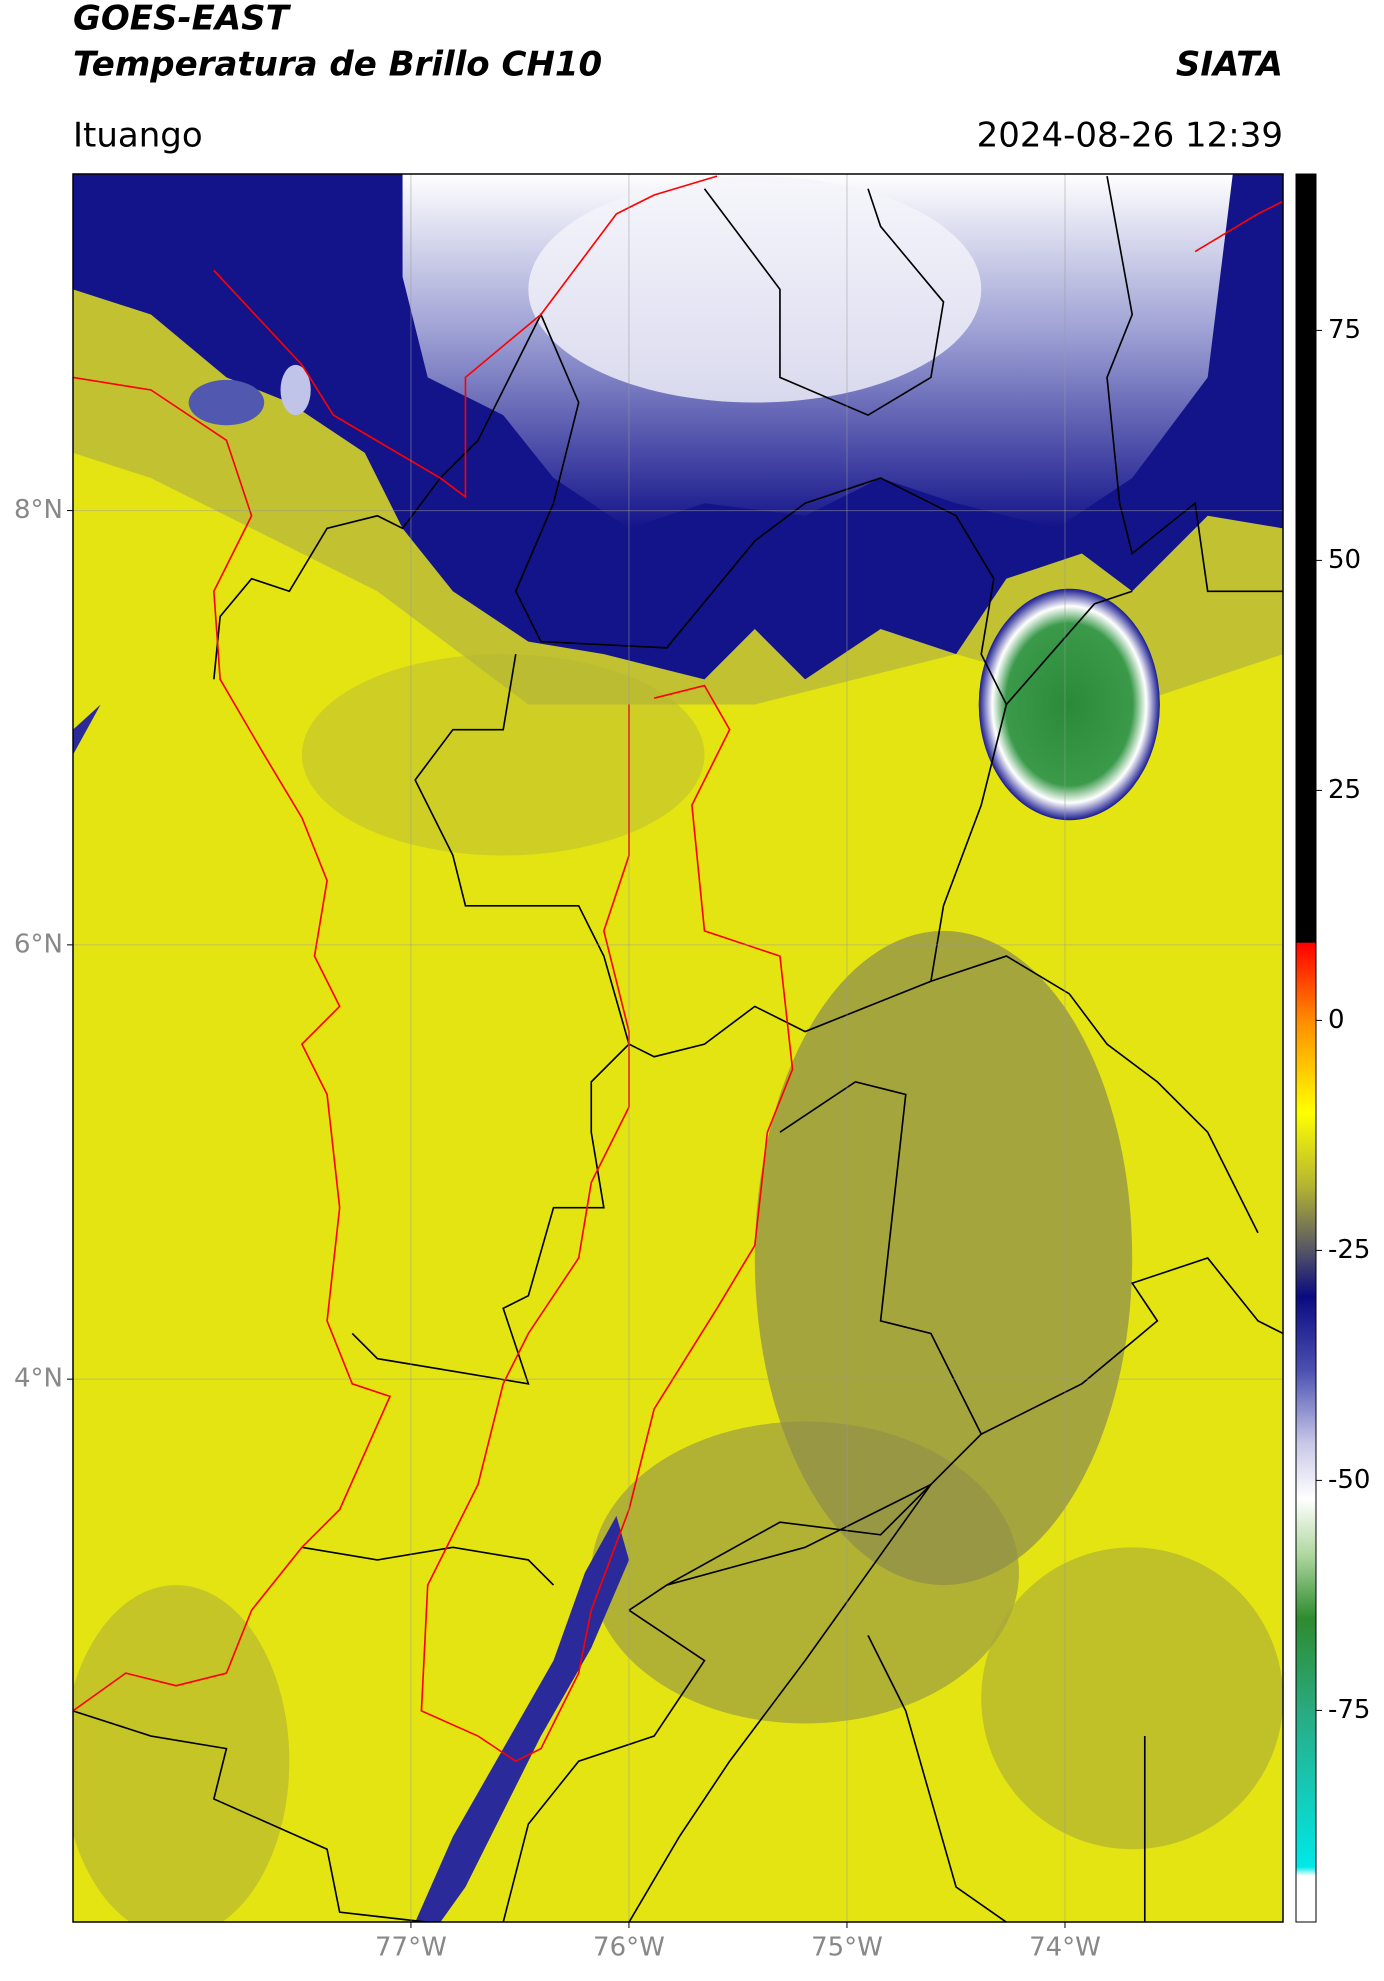  Describe the element at coordinates (38, 1379) in the screenshot. I see `y-tick-label: 4°N` at that location.